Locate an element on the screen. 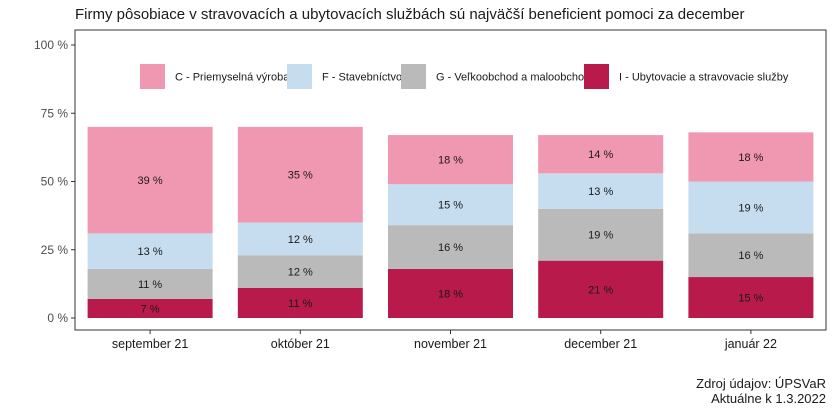 This screenshot has height=417, width=834. source-note: Zdroj údajov: ÚPSVaR Aktuálne k 1.3.2022 is located at coordinates (761, 391).